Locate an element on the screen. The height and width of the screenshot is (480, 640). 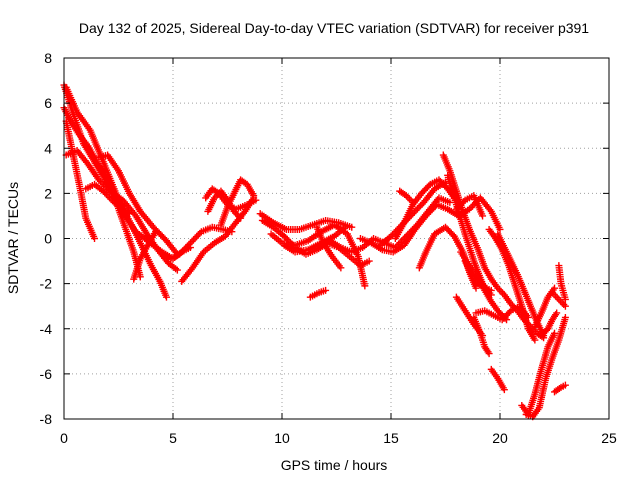
x-tick-label: 25 is located at coordinates (609, 438).